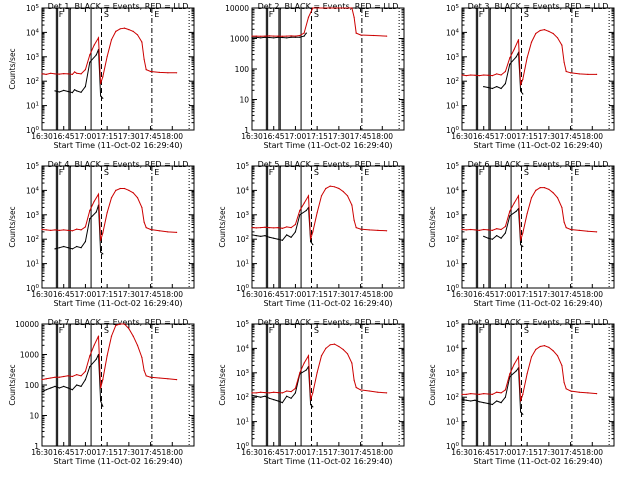 The height and width of the screenshot is (480, 640). What do you see at coordinates (118, 164) in the screenshot?
I see `chart-title: Det 4, BLACK = Events, RED = LLD` at bounding box center [118, 164].